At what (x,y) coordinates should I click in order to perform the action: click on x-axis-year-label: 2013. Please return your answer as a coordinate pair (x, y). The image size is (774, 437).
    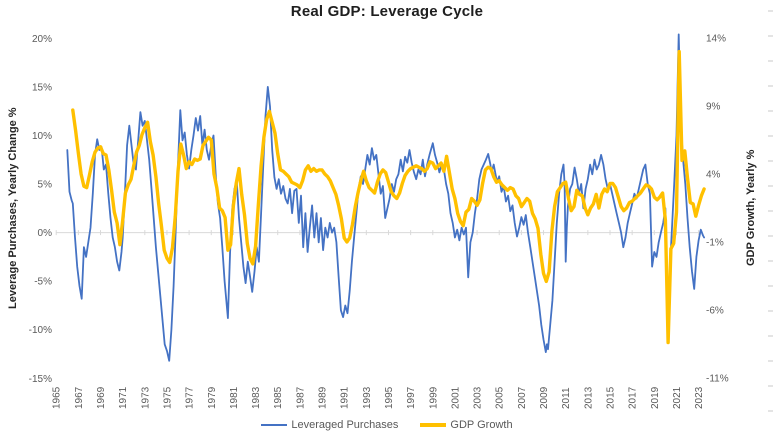
    Looking at the image, I should click on (588, 397).